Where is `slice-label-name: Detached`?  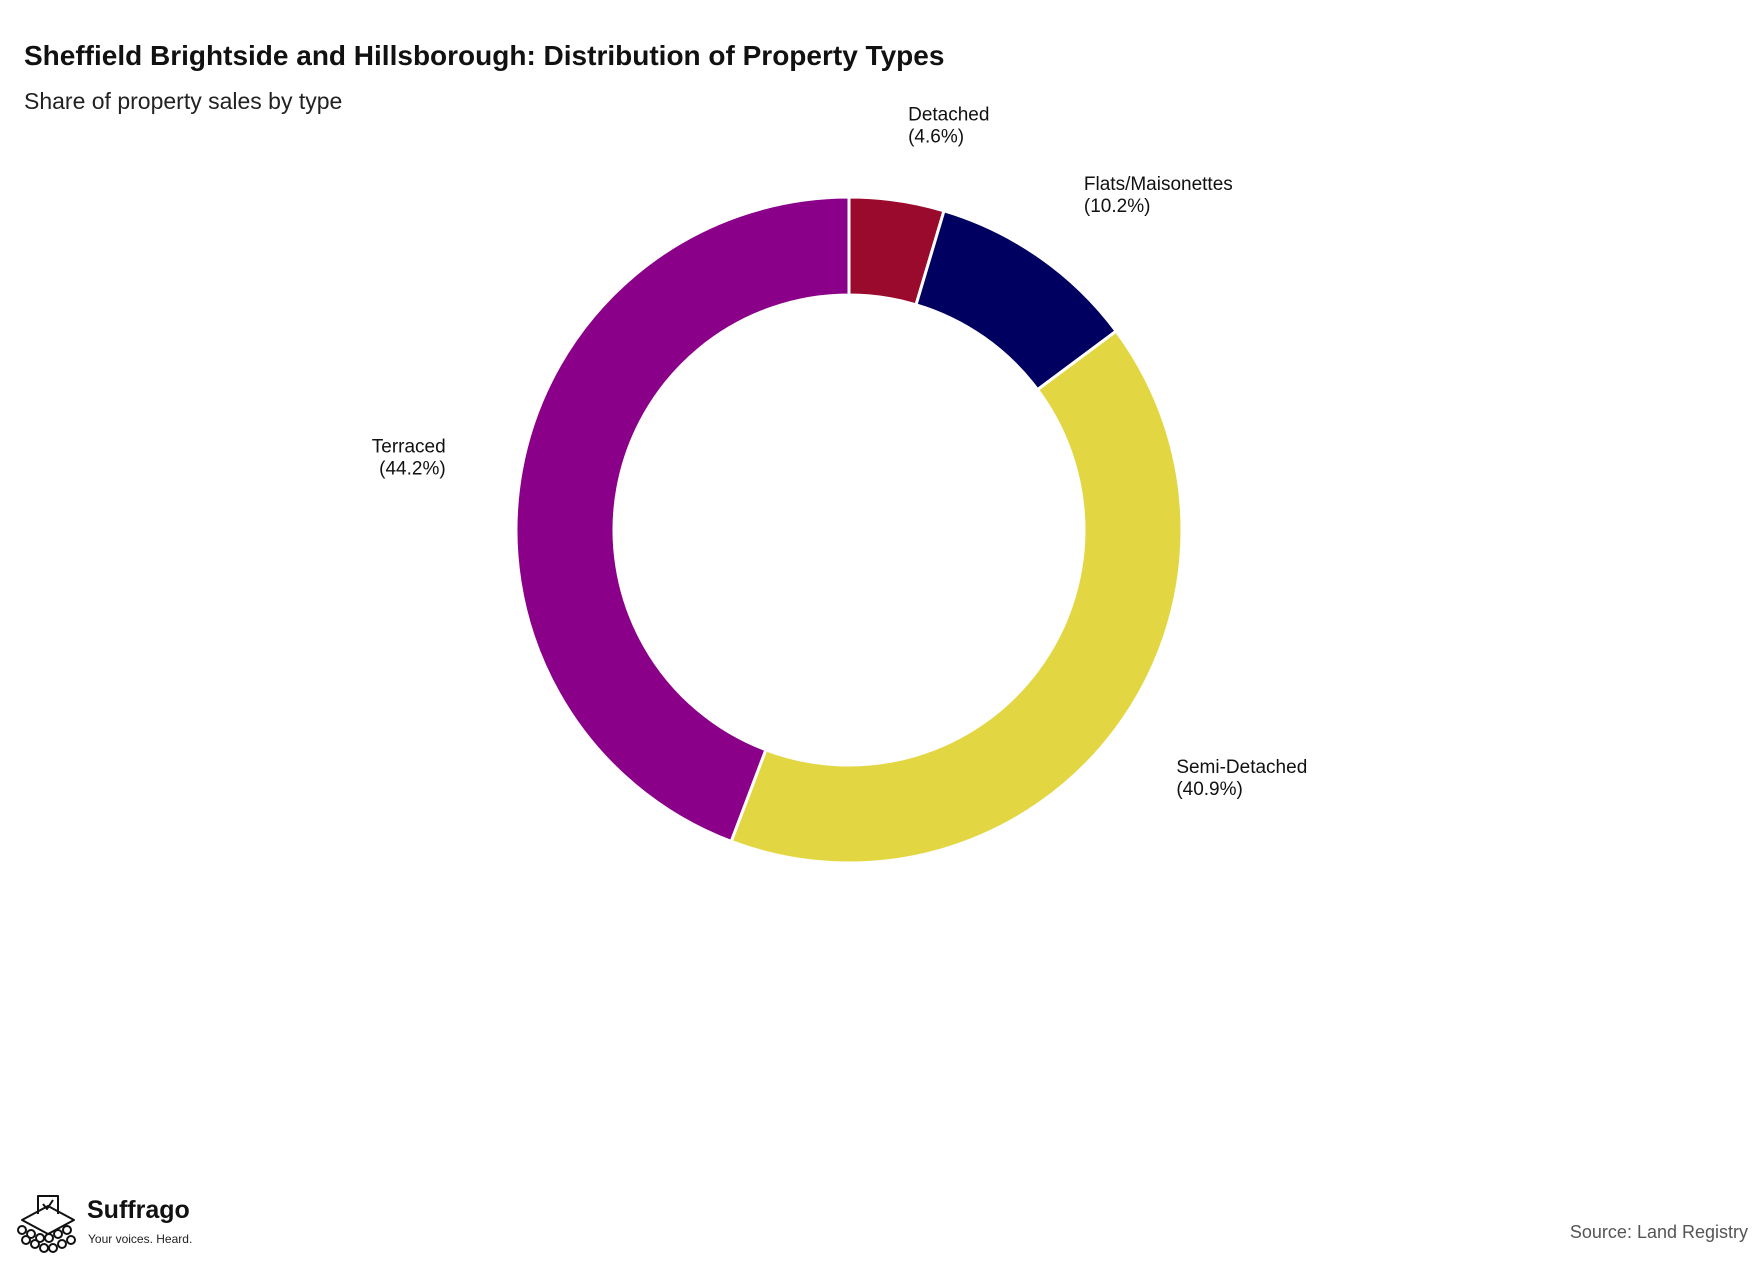 slice-label-name: Detached is located at coordinates (948, 114).